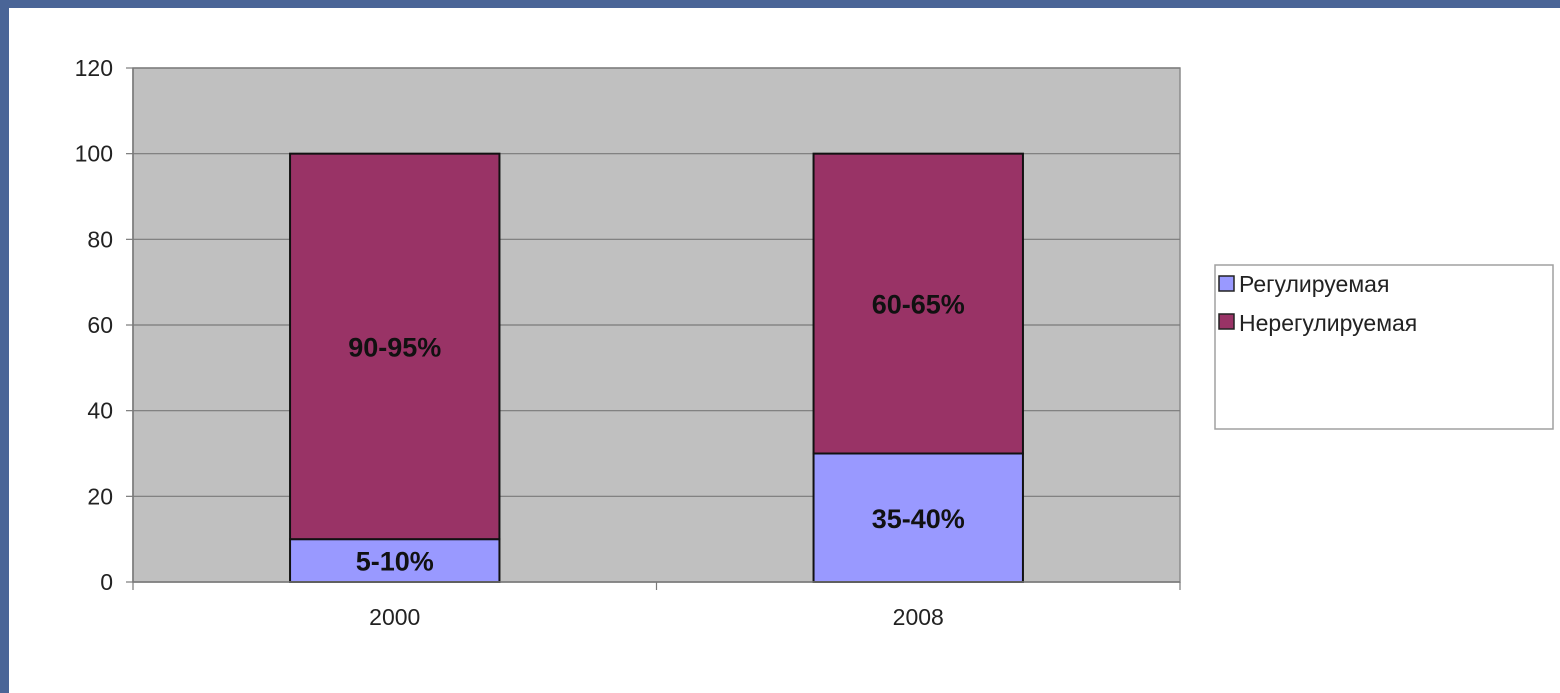  Describe the element at coordinates (1328, 323) in the screenshot. I see `legend-label-unregulated: Нерегулируемая` at that location.